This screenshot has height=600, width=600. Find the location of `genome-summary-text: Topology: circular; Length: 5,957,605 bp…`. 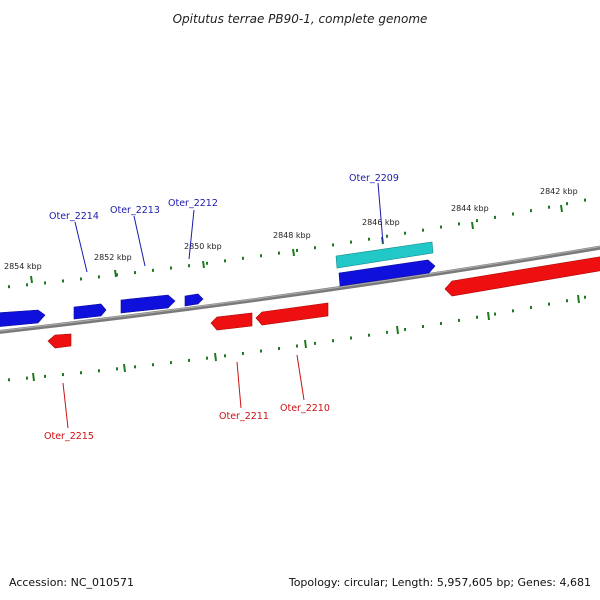

genome-summary-text: Topology: circular; Length: 5,957,605 bp… is located at coordinates (439, 582).